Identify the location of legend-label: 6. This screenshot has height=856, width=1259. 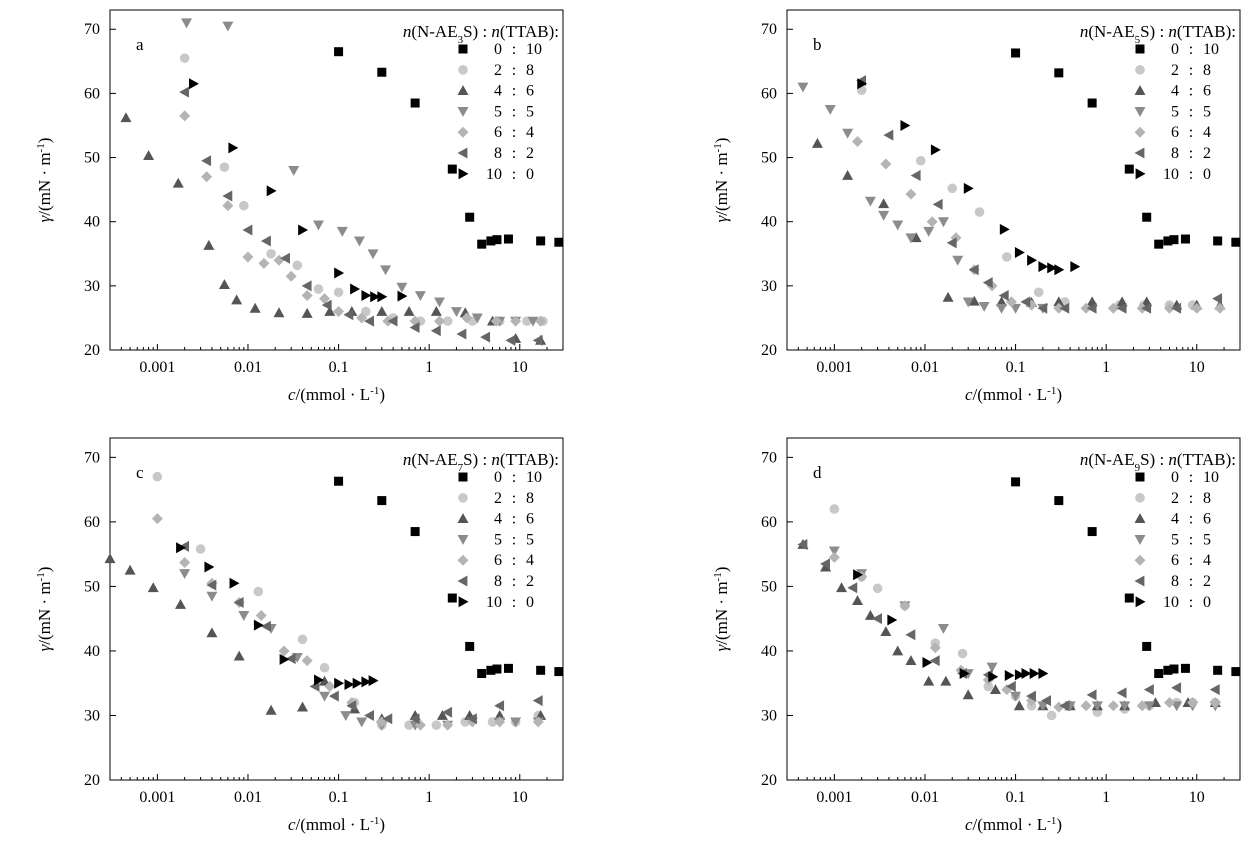
(1175, 560).